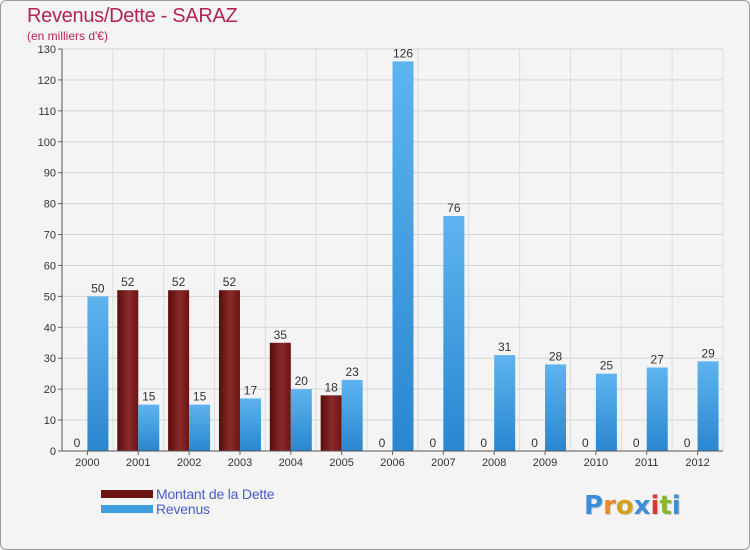  Describe the element at coordinates (47, 50) in the screenshot. I see `y-tick-label: 130` at that location.